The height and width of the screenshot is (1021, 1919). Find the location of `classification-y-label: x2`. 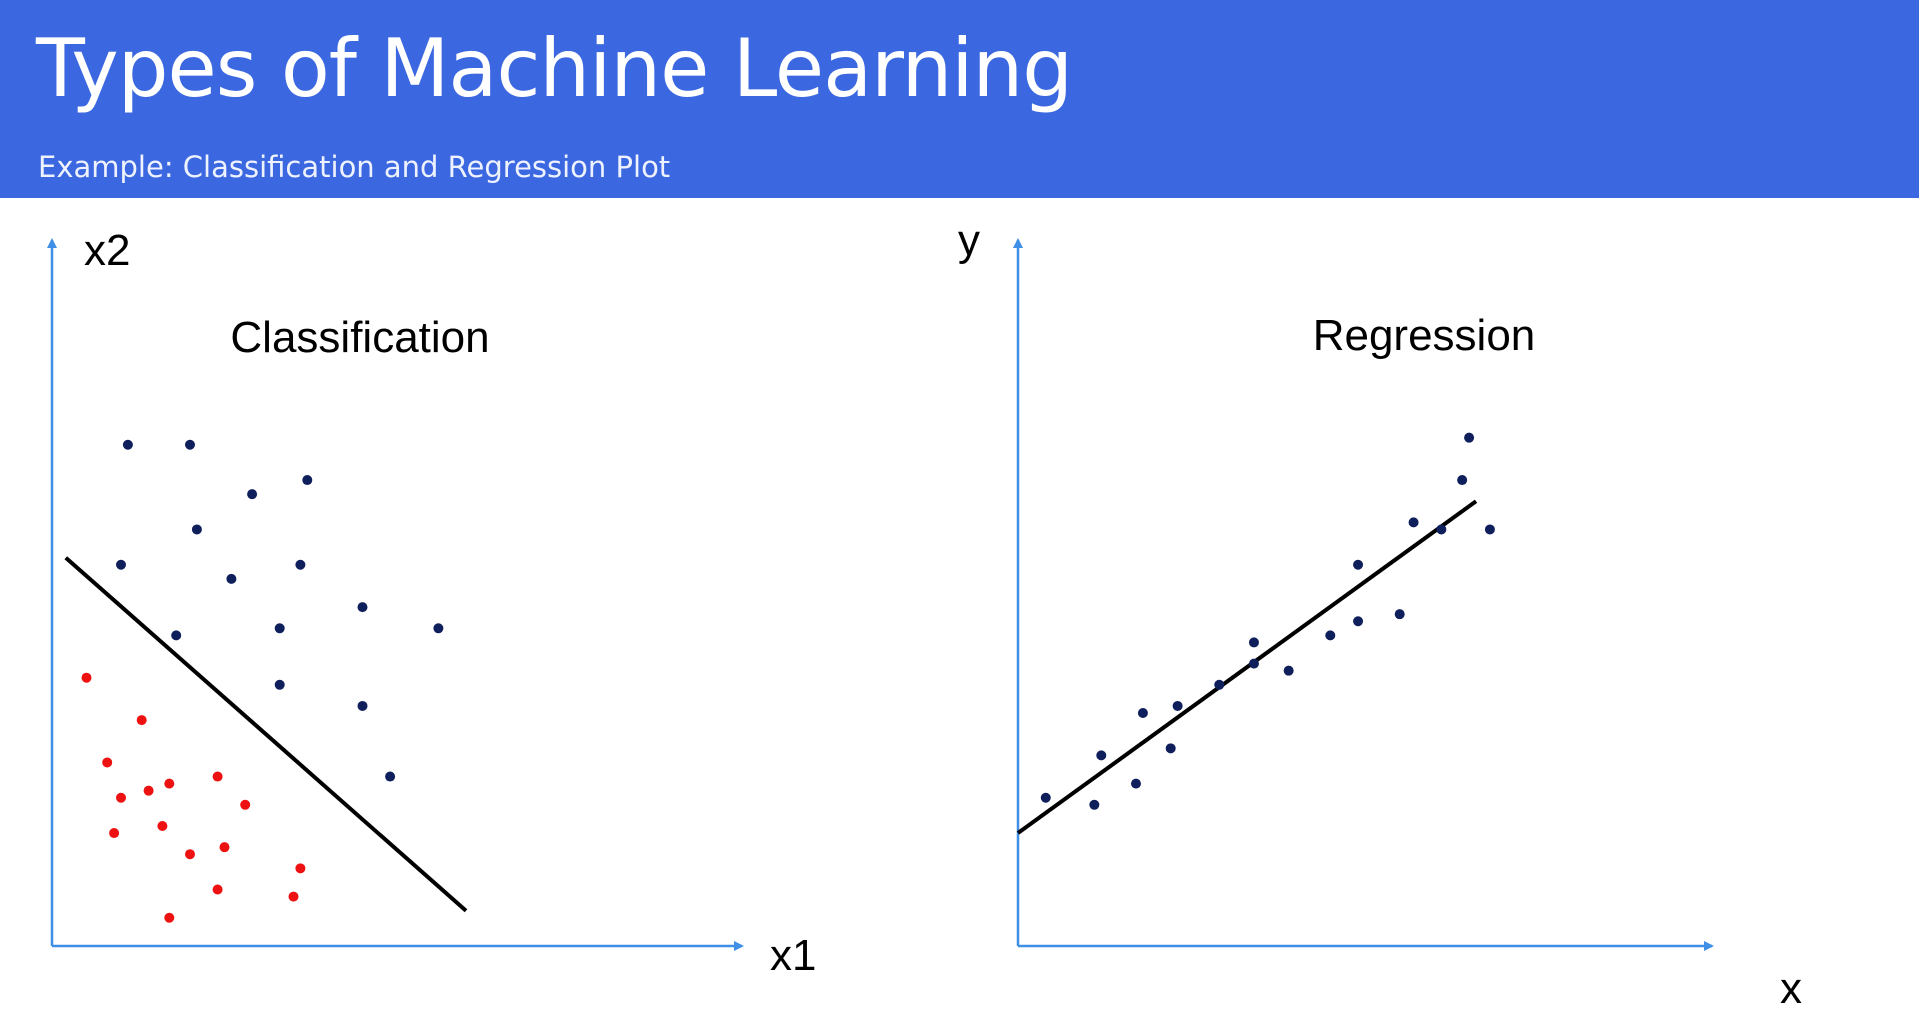

classification-y-label: x2 is located at coordinates (107, 250).